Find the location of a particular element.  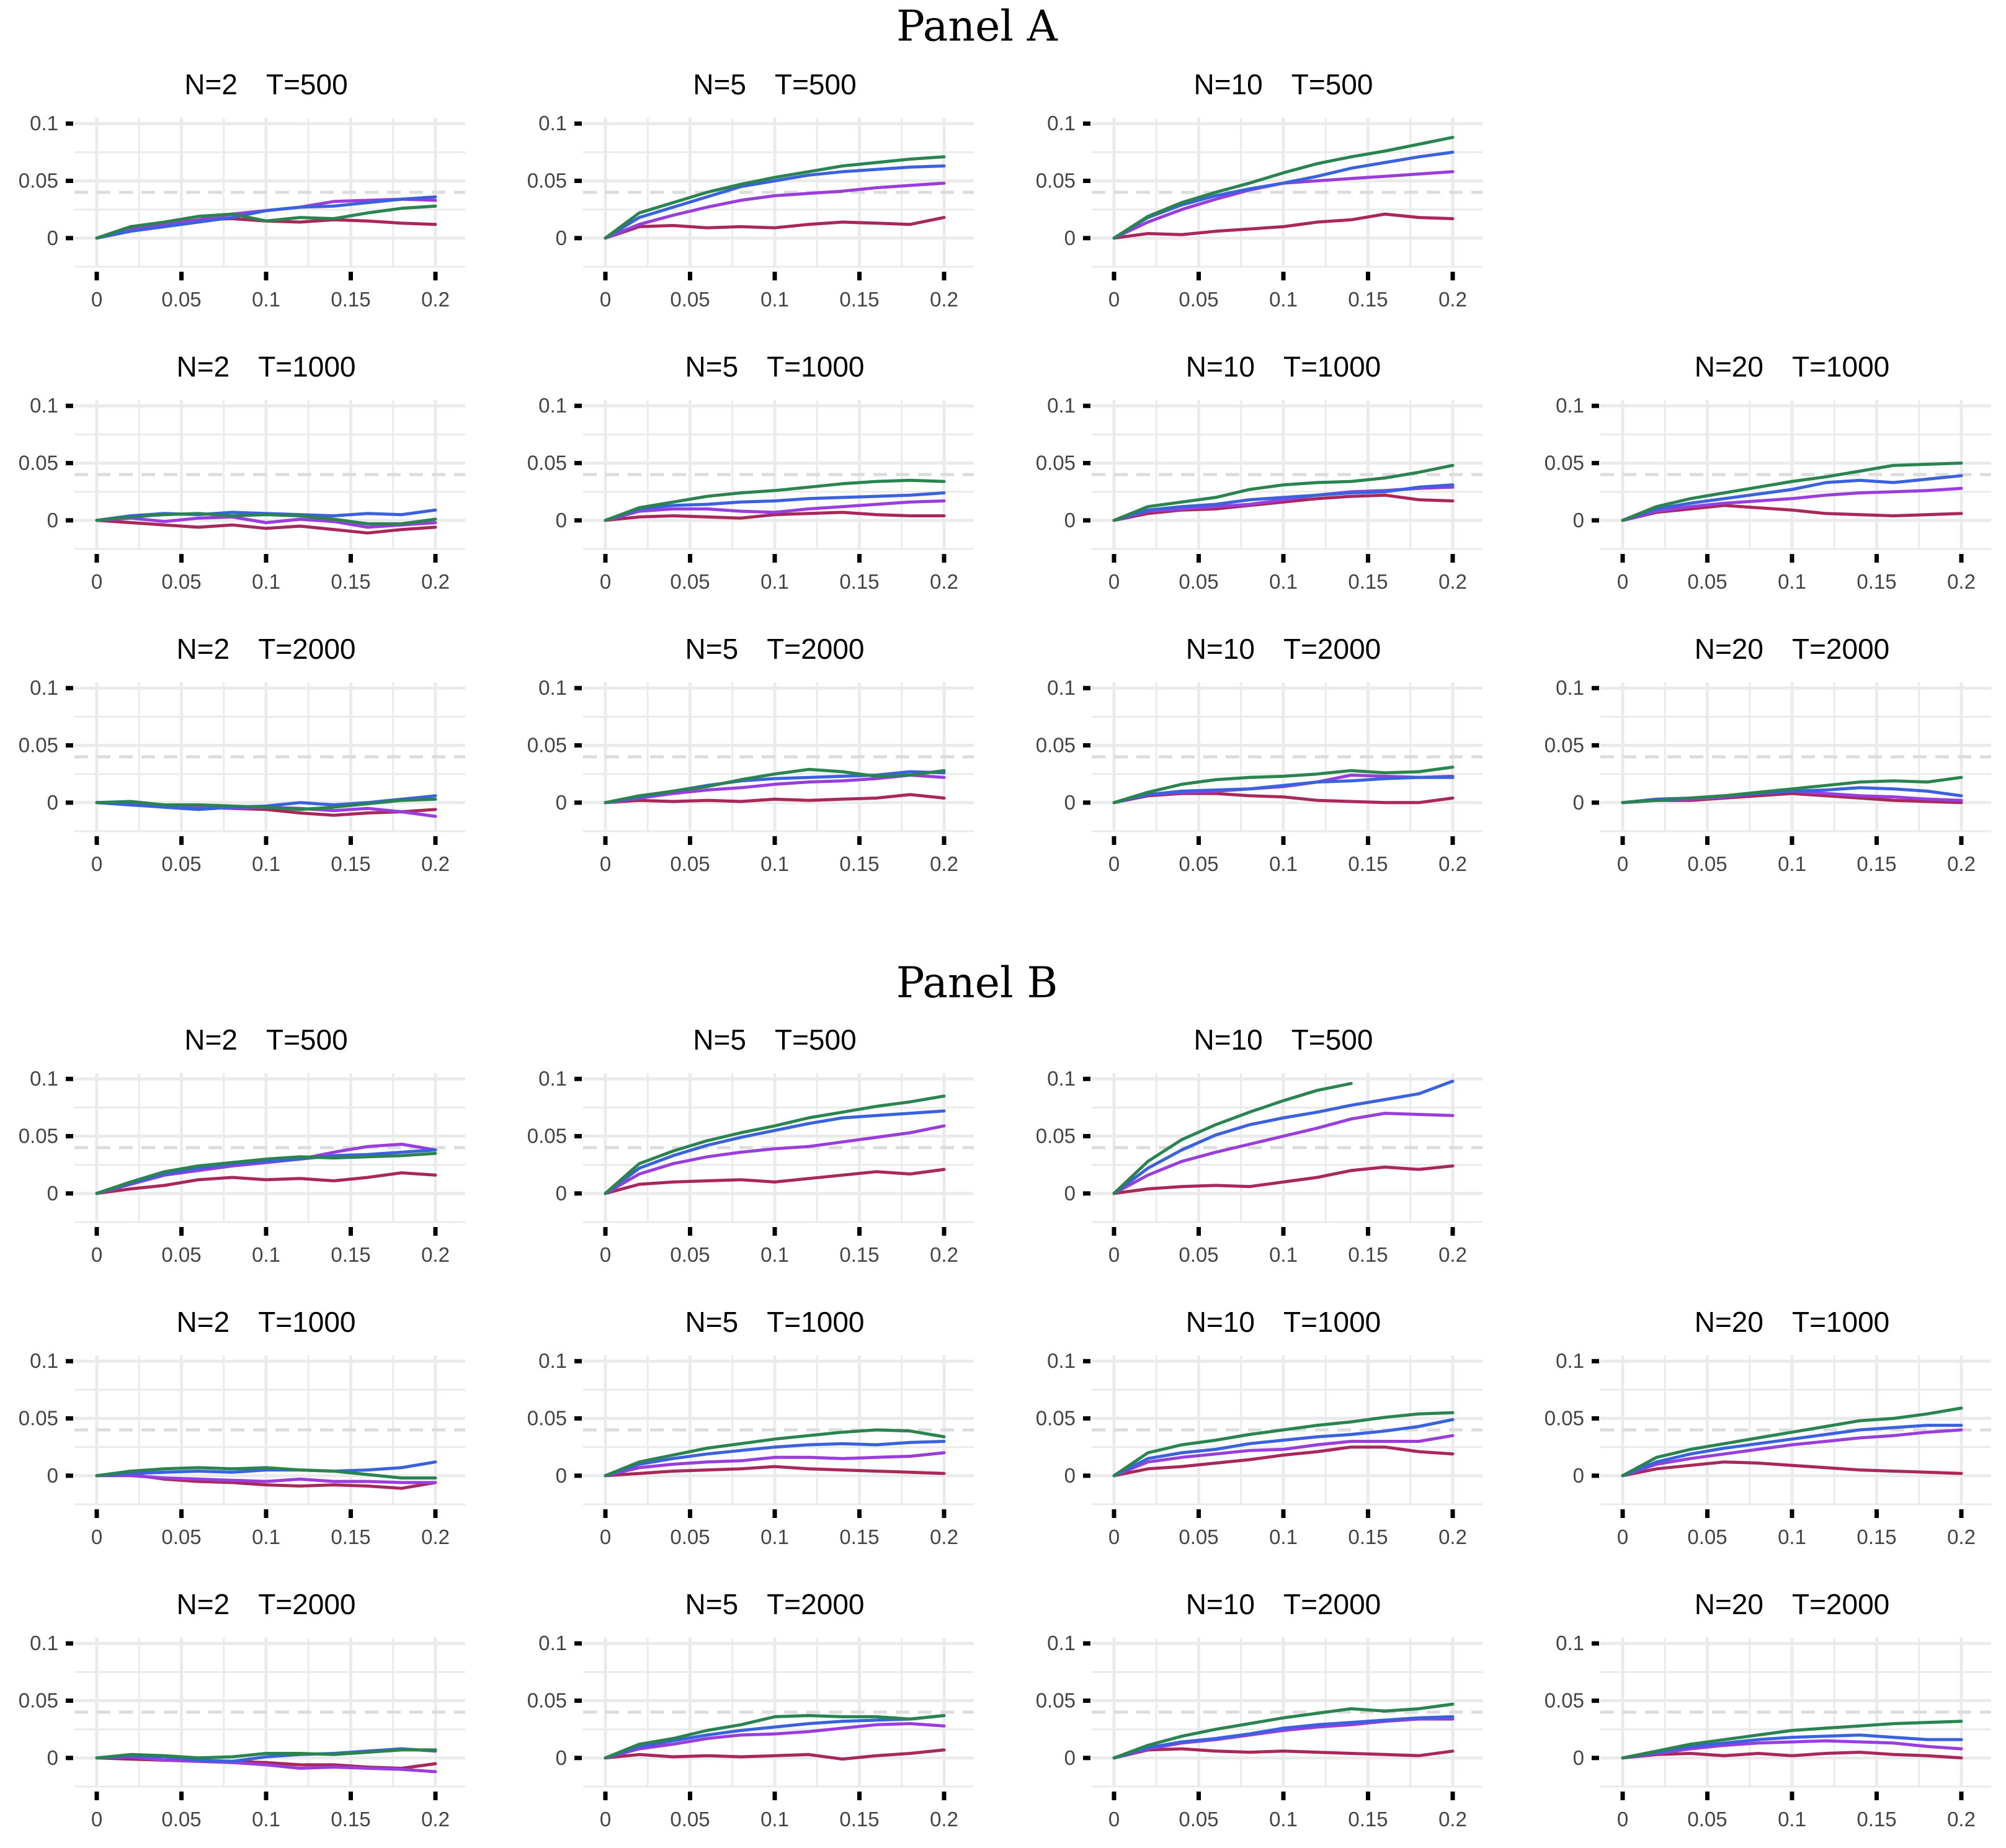

panel-title: Panel B is located at coordinates (977, 983).